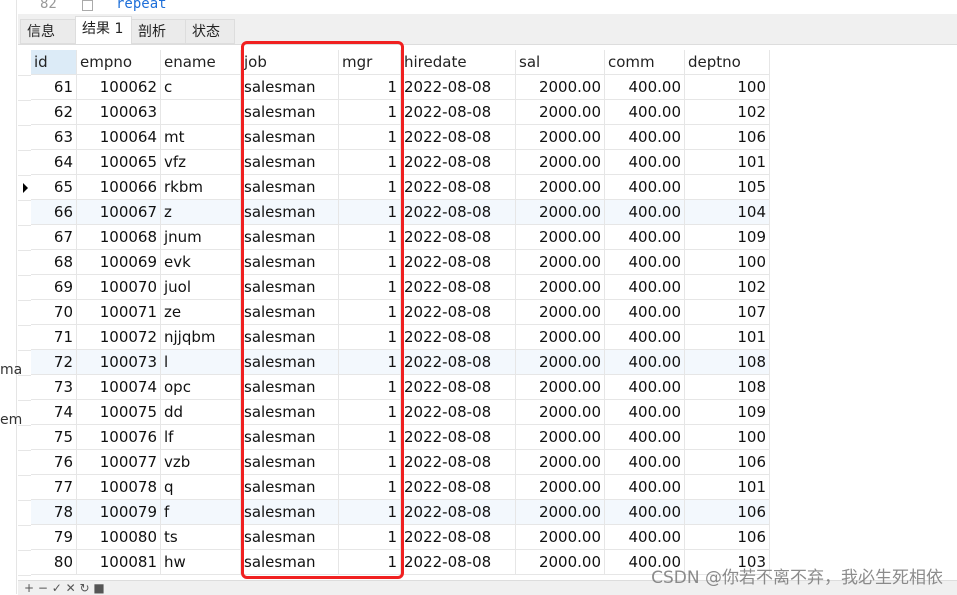 Image resolution: width=957 pixels, height=595 pixels. I want to click on cell-empno: 100075, so click(119, 412).